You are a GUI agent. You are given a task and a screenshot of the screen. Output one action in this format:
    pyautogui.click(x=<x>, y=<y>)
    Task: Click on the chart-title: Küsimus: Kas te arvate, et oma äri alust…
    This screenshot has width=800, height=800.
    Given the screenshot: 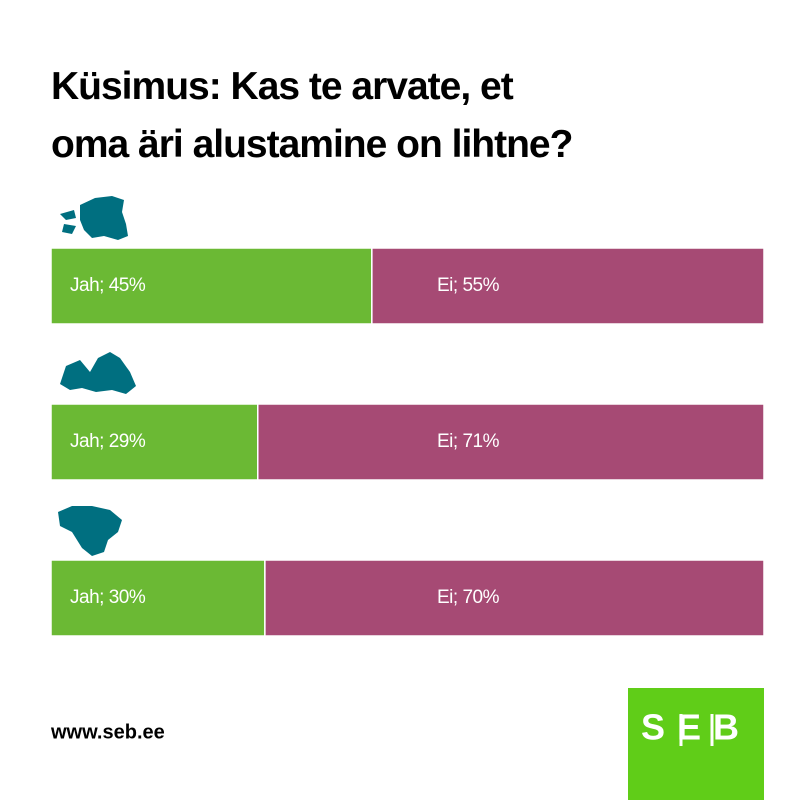 What is the action you would take?
    pyautogui.click(x=312, y=115)
    